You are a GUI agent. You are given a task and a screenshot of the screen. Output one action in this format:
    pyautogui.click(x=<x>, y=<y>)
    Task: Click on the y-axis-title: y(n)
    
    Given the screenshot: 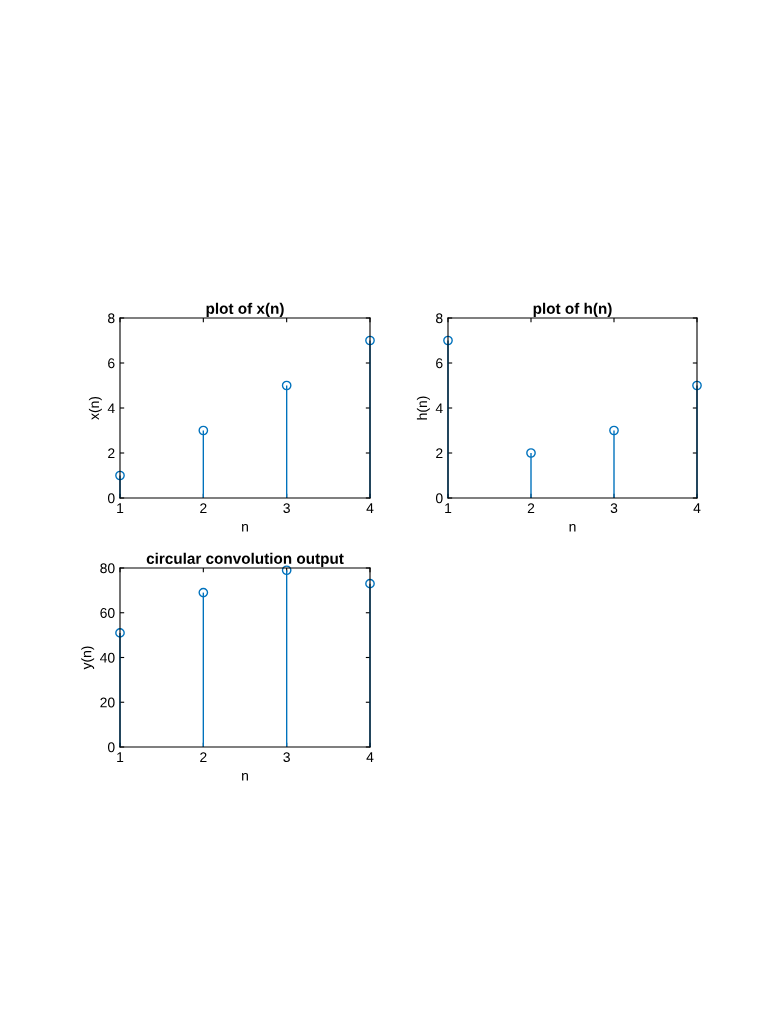 What is the action you would take?
    pyautogui.click(x=88, y=658)
    